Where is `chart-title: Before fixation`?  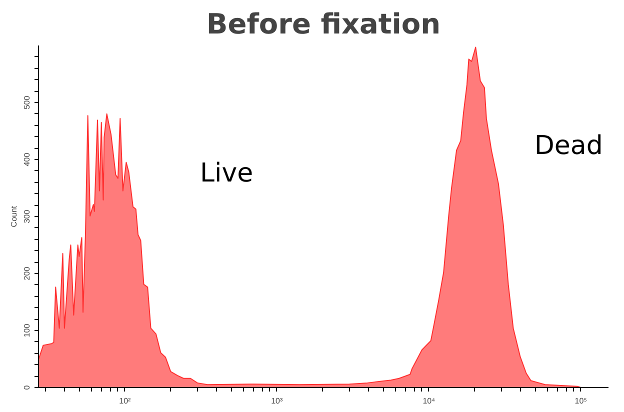
chart-title: Before fixation is located at coordinates (323, 24).